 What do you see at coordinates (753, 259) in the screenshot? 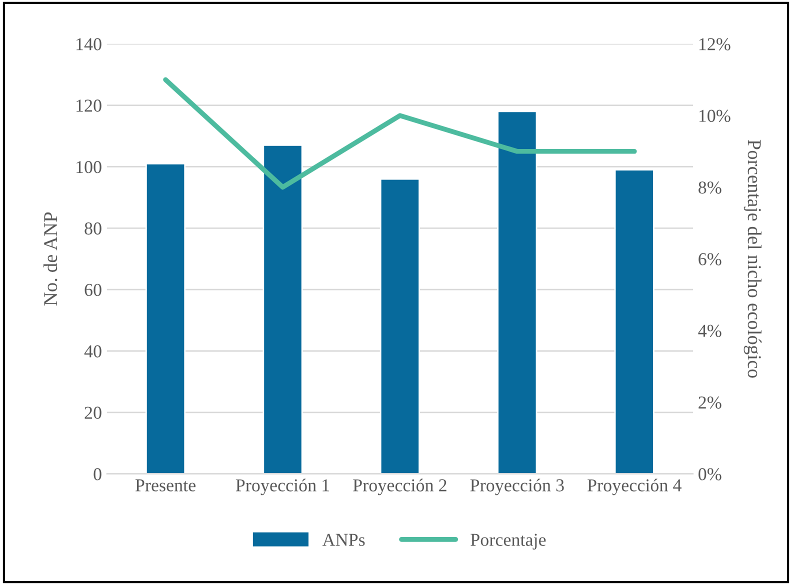
I see `y2-axis-title: Porcentaje del nicho ecológico` at bounding box center [753, 259].